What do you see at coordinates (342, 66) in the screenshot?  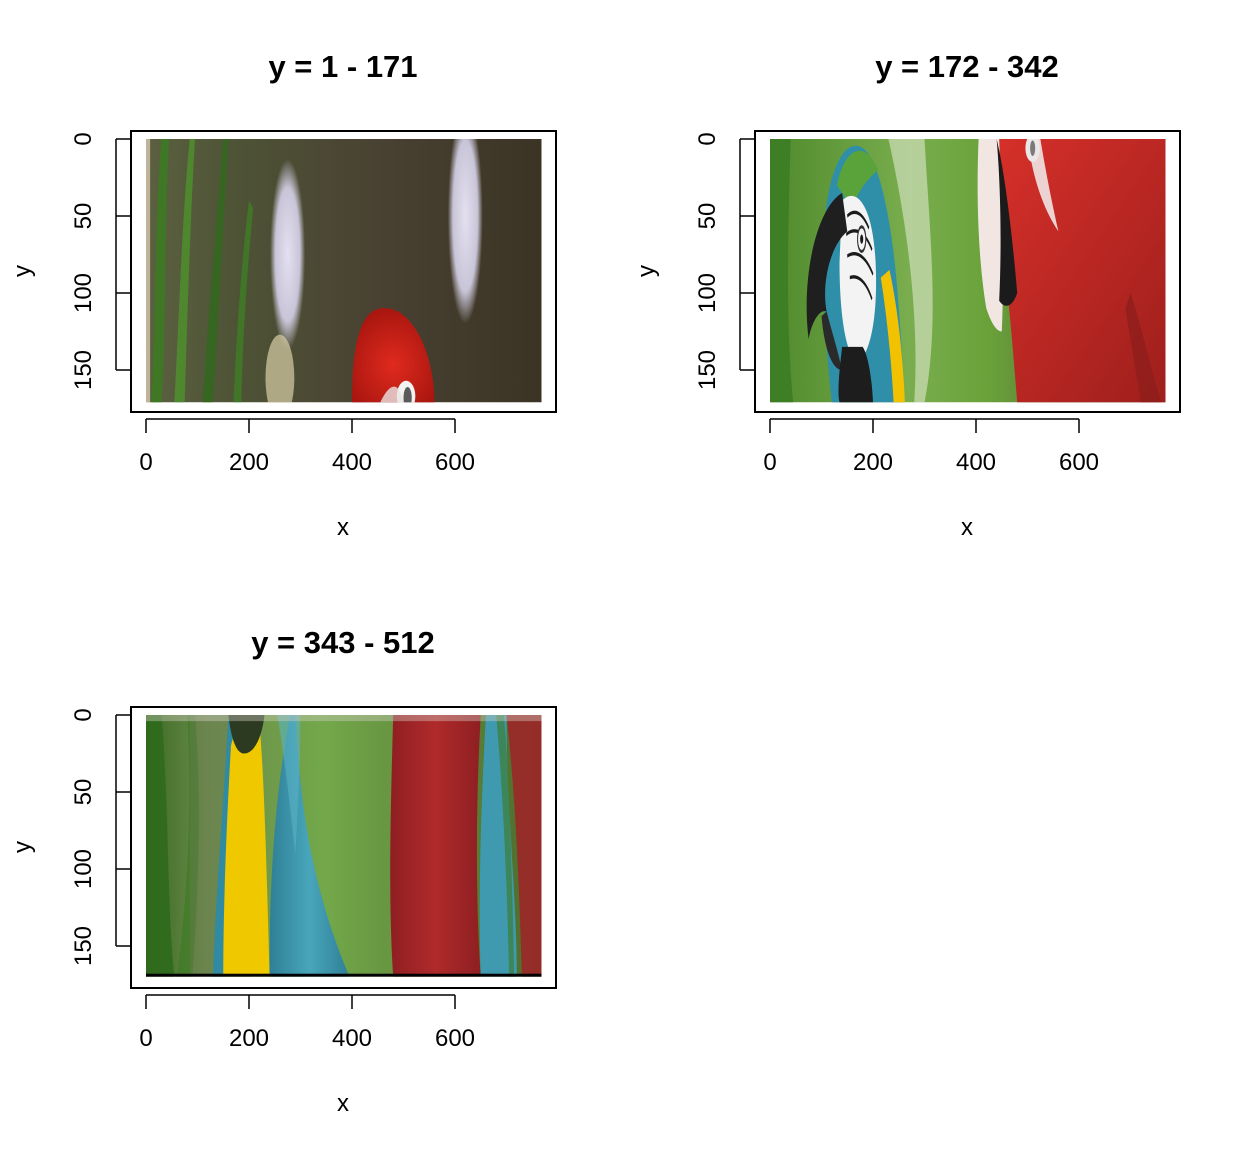 I see `panel-title: y = 1 - 171` at bounding box center [342, 66].